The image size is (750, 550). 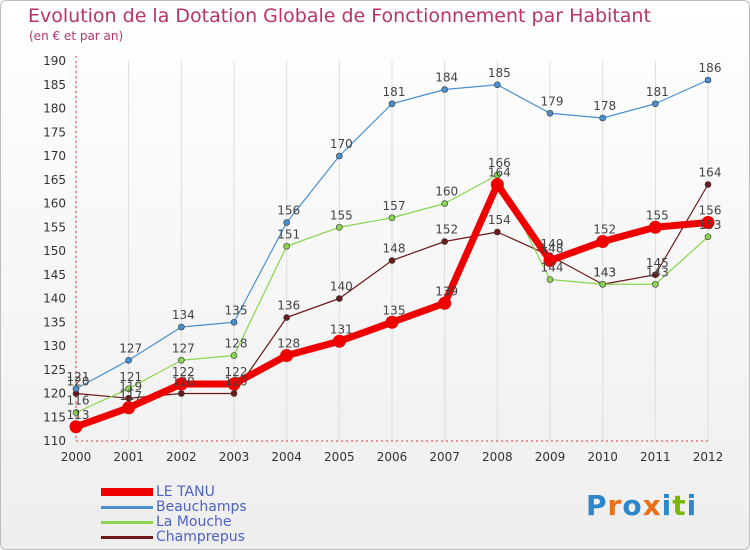 What do you see at coordinates (499, 163) in the screenshot?
I see `data-label: 166` at bounding box center [499, 163].